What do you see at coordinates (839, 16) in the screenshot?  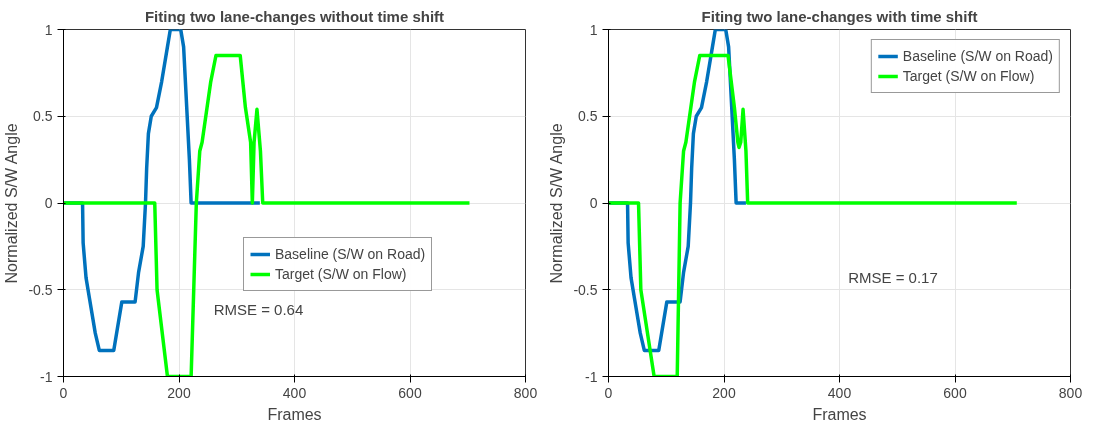 I see `chart-title: Fiting two lane-changes with time shift` at bounding box center [839, 16].